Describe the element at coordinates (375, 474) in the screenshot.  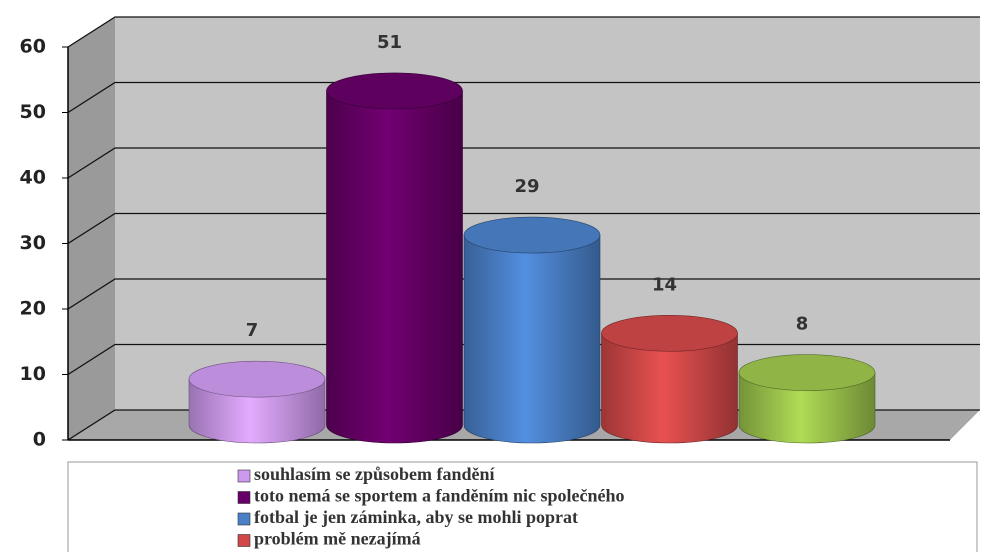
I see `legend-label: souhlasím se způsobem fandění` at that location.